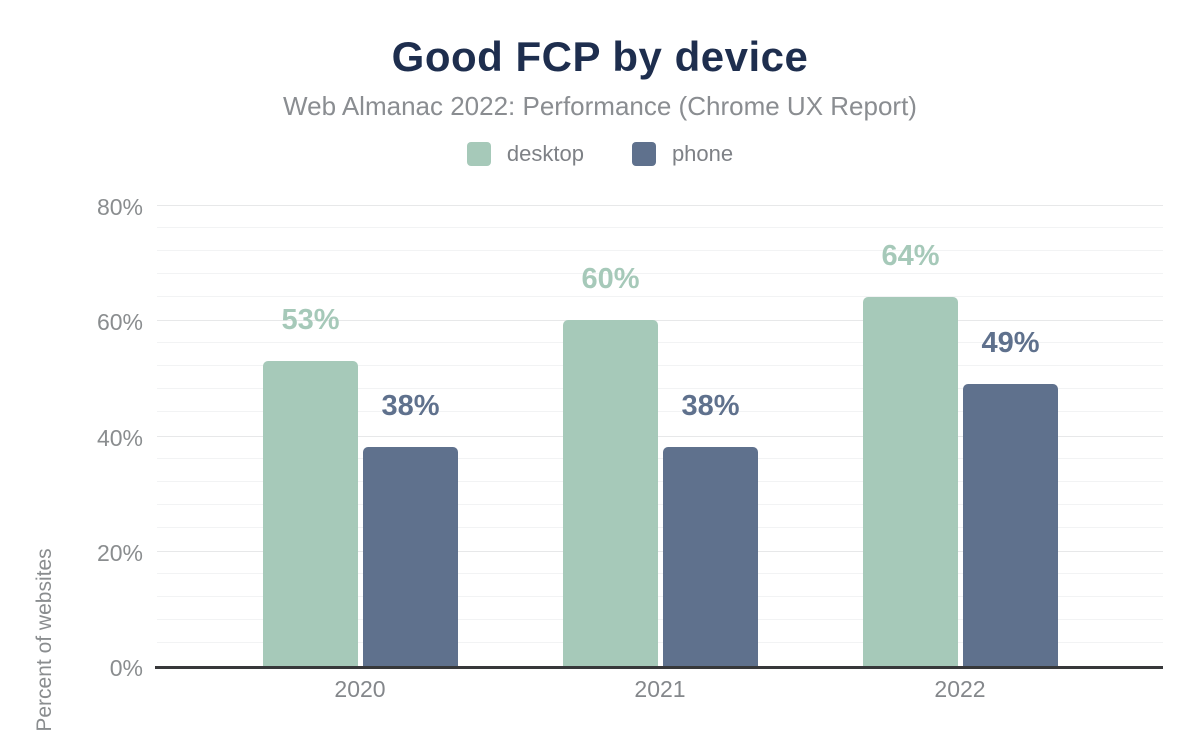 This screenshot has height=742, width=1200. Describe the element at coordinates (643, 154) in the screenshot. I see `legend-swatch-phone` at that location.